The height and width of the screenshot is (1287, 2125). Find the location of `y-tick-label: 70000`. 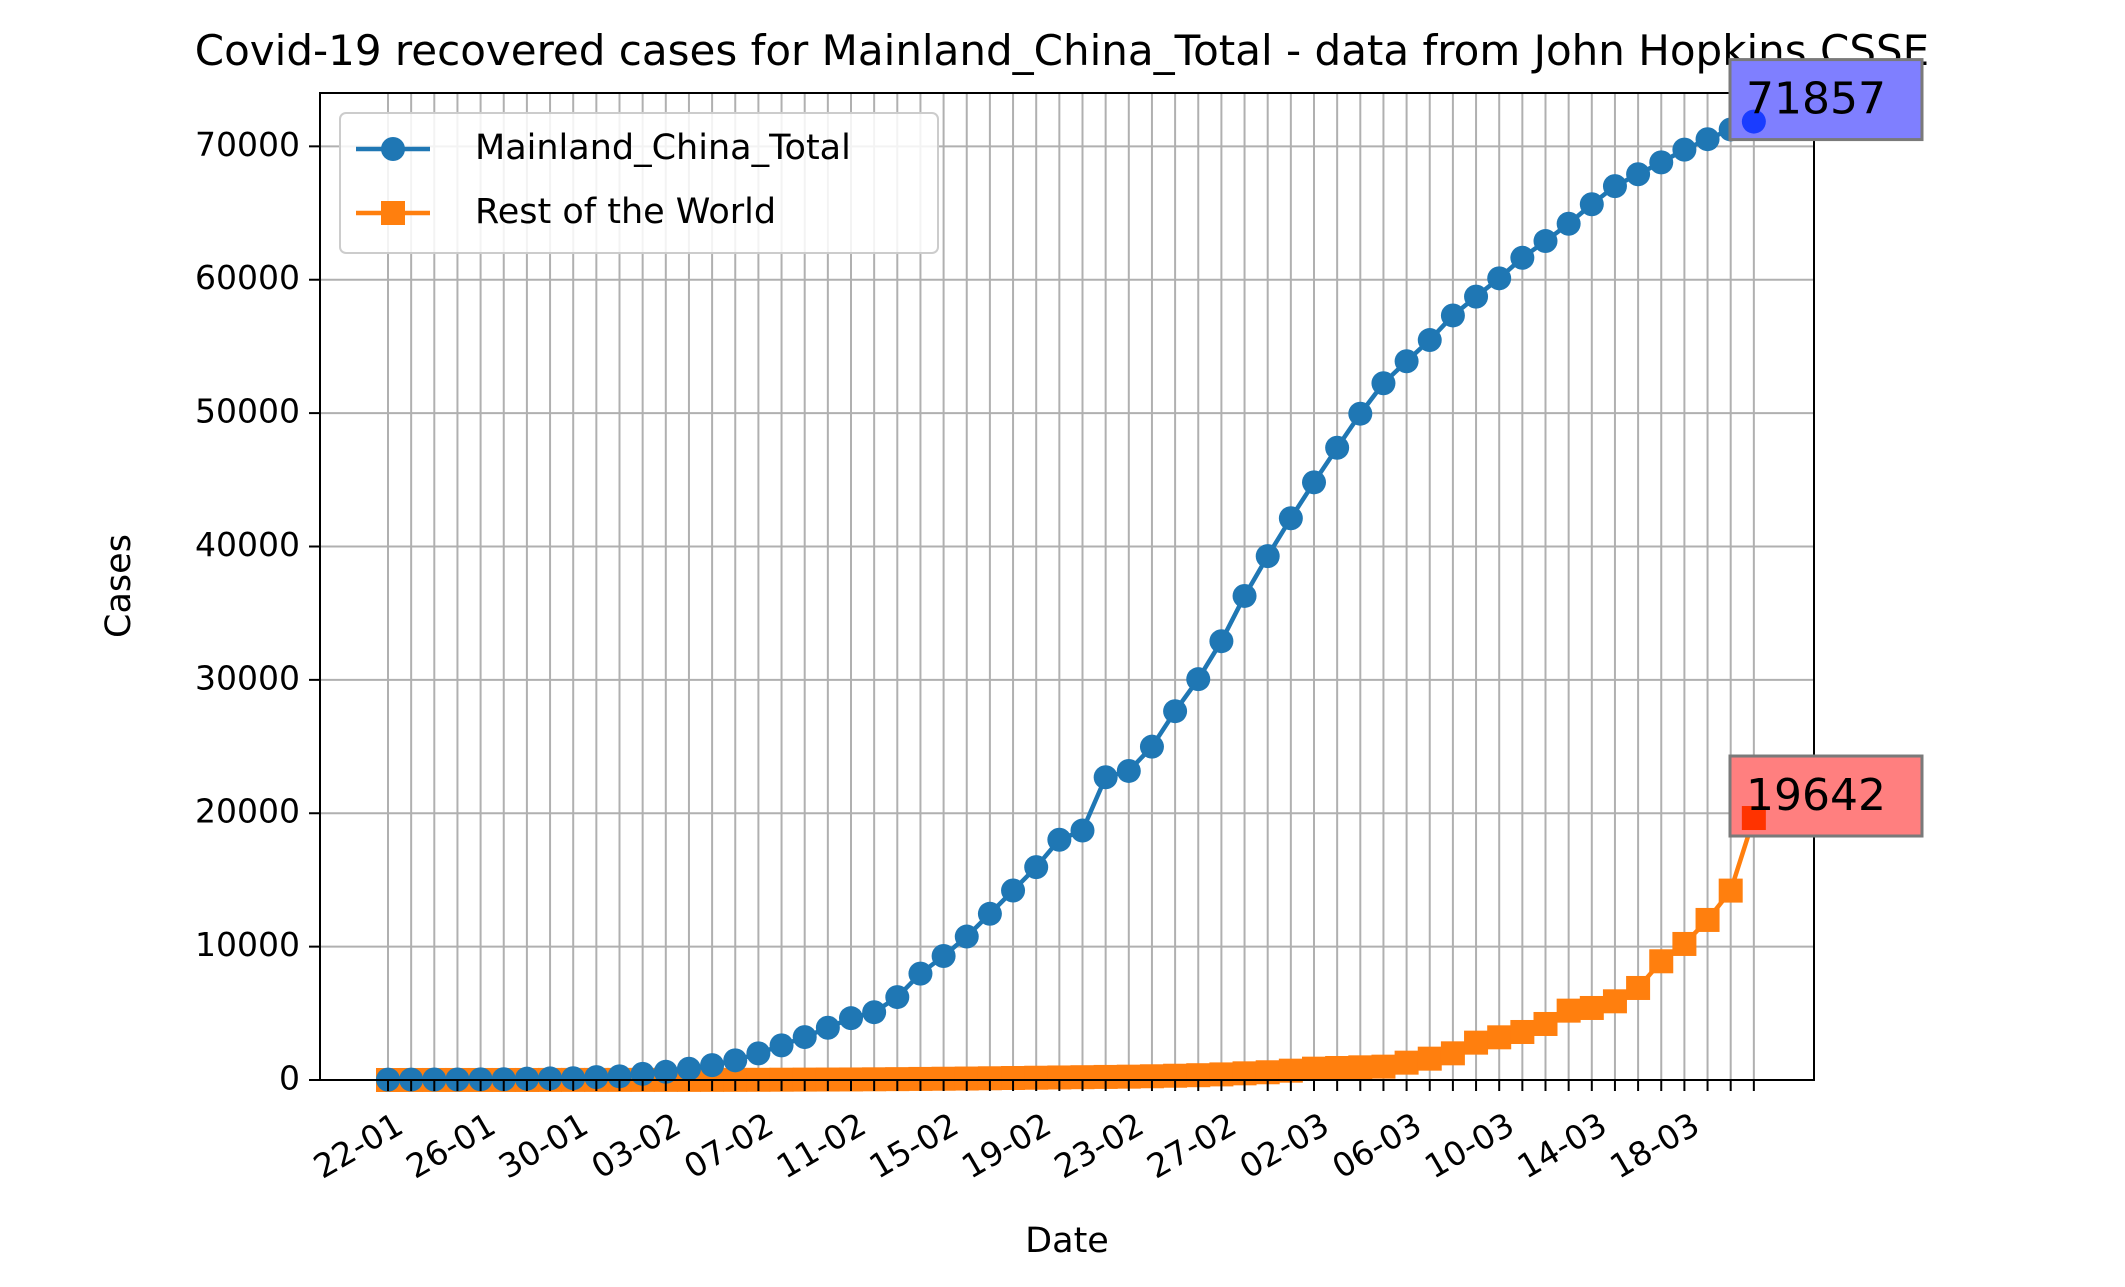

y-tick-label: 70000 is located at coordinates (247, 144).